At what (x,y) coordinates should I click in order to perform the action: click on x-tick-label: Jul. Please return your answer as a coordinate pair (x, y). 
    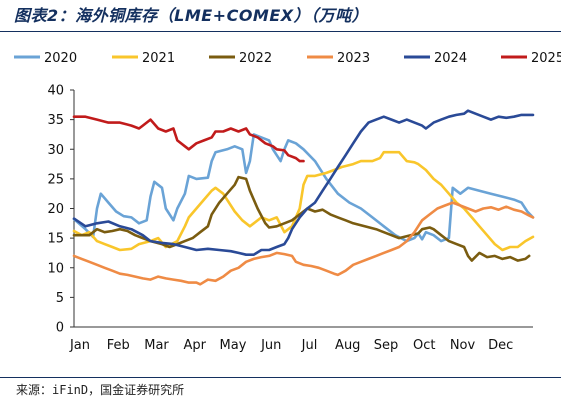
    Looking at the image, I should click on (309, 345).